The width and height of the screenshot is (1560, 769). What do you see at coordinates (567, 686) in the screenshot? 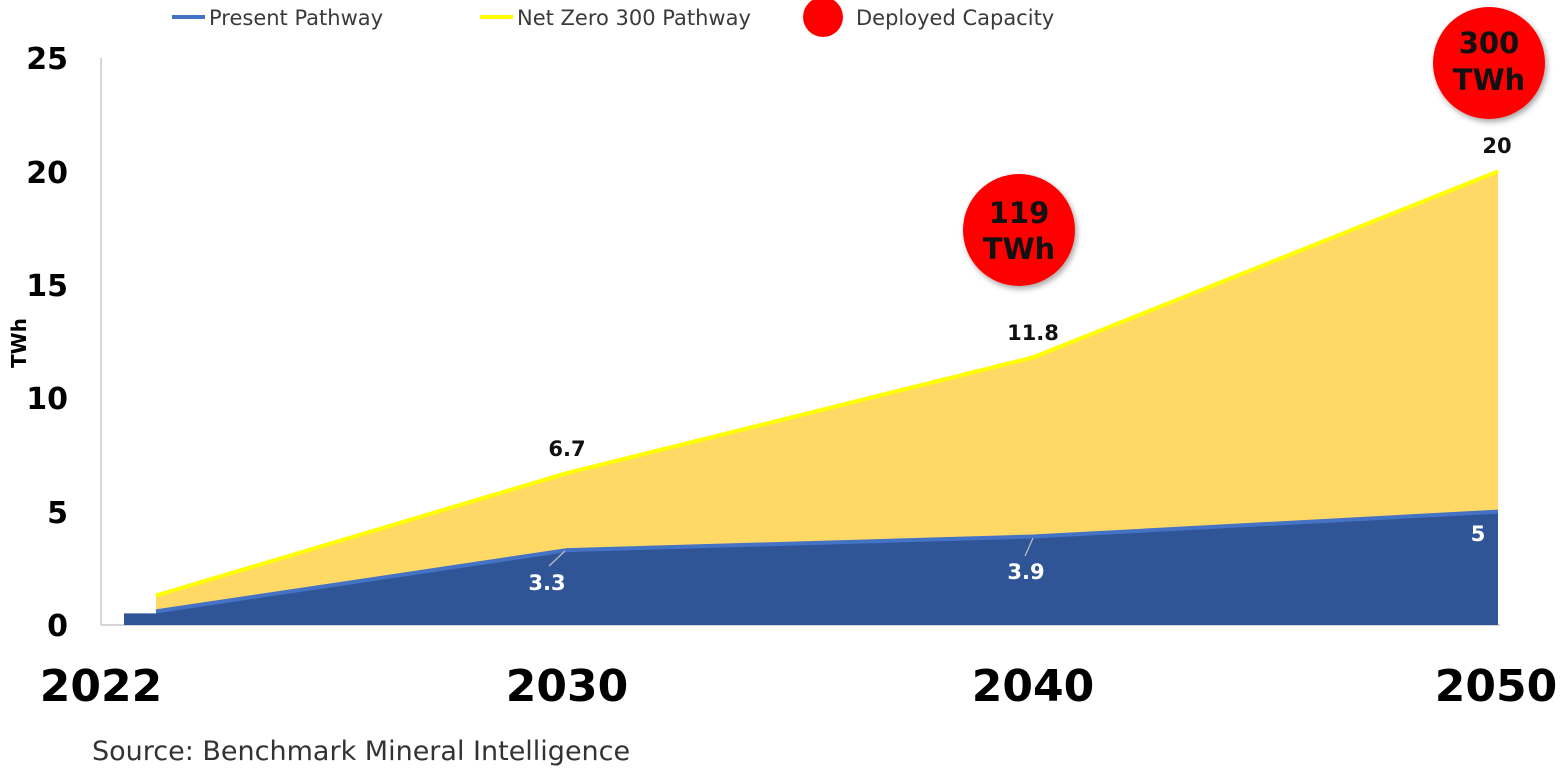
I see `x-tick-label: 2030` at bounding box center [567, 686].